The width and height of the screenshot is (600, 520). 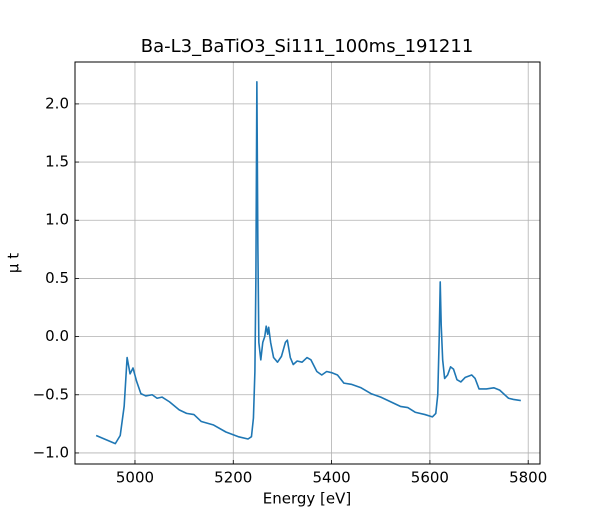 What do you see at coordinates (57, 162) in the screenshot?
I see `y-tick-label: 1.5` at bounding box center [57, 162].